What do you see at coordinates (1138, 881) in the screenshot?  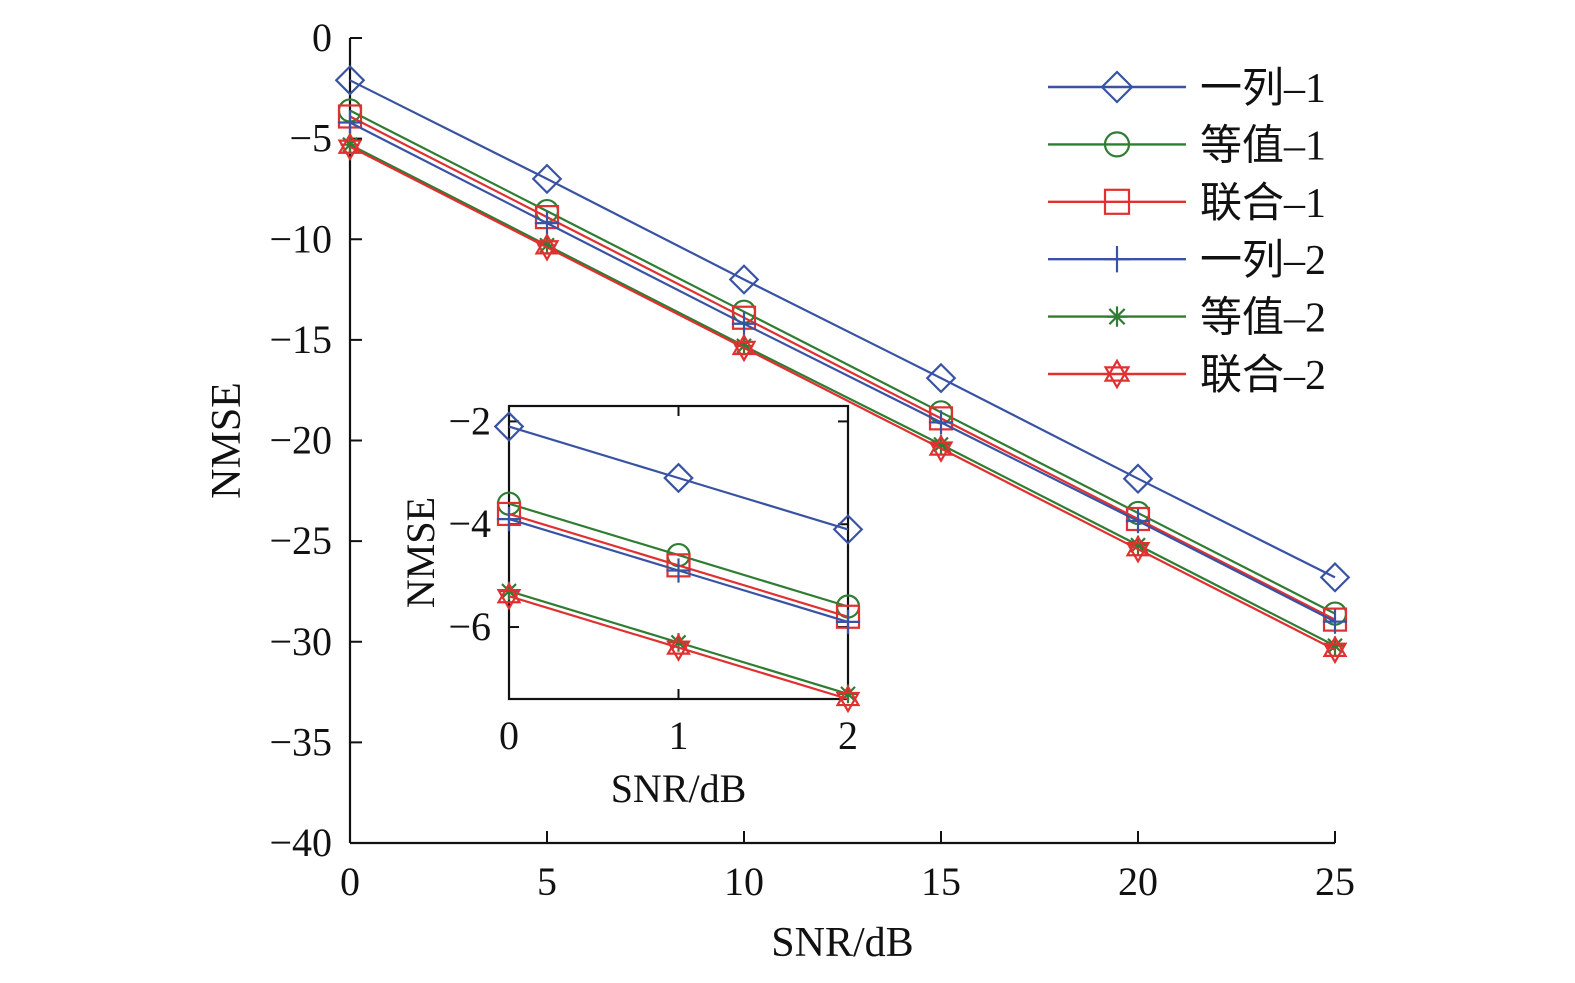 I see `main-x-tick-label: 20` at bounding box center [1138, 881].